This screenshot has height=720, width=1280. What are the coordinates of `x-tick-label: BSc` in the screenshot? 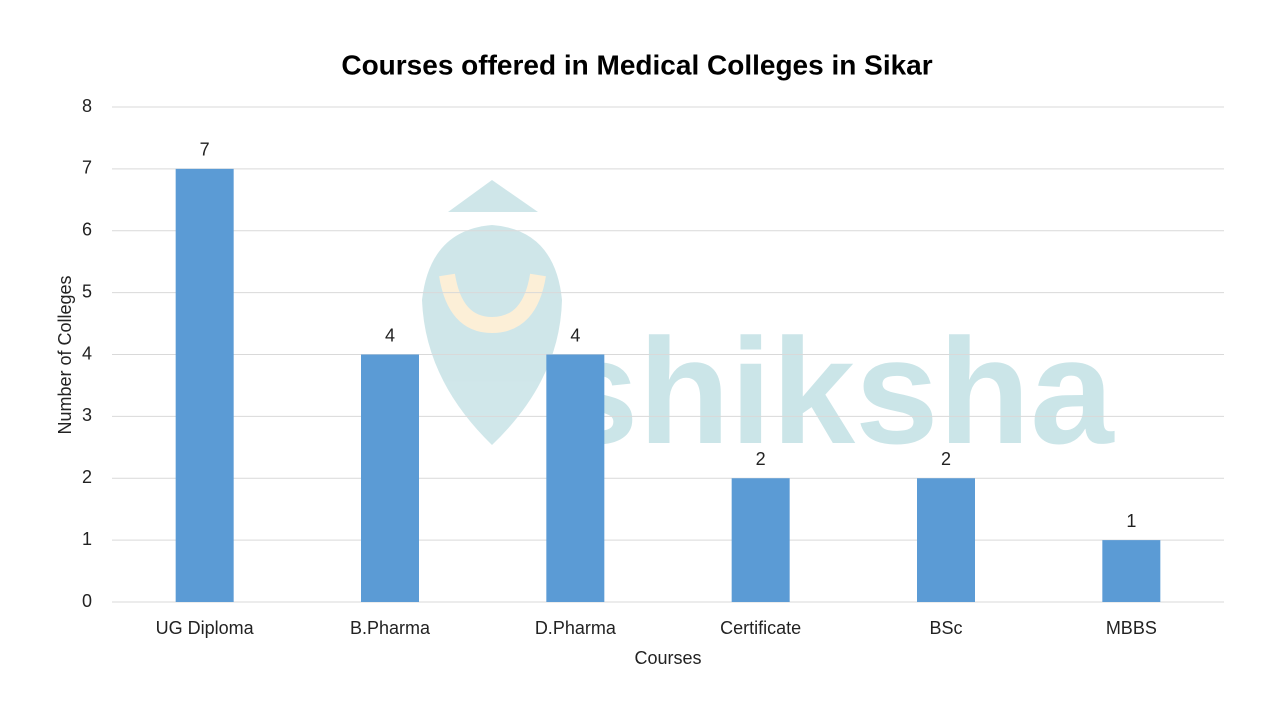 It's located at (945, 628).